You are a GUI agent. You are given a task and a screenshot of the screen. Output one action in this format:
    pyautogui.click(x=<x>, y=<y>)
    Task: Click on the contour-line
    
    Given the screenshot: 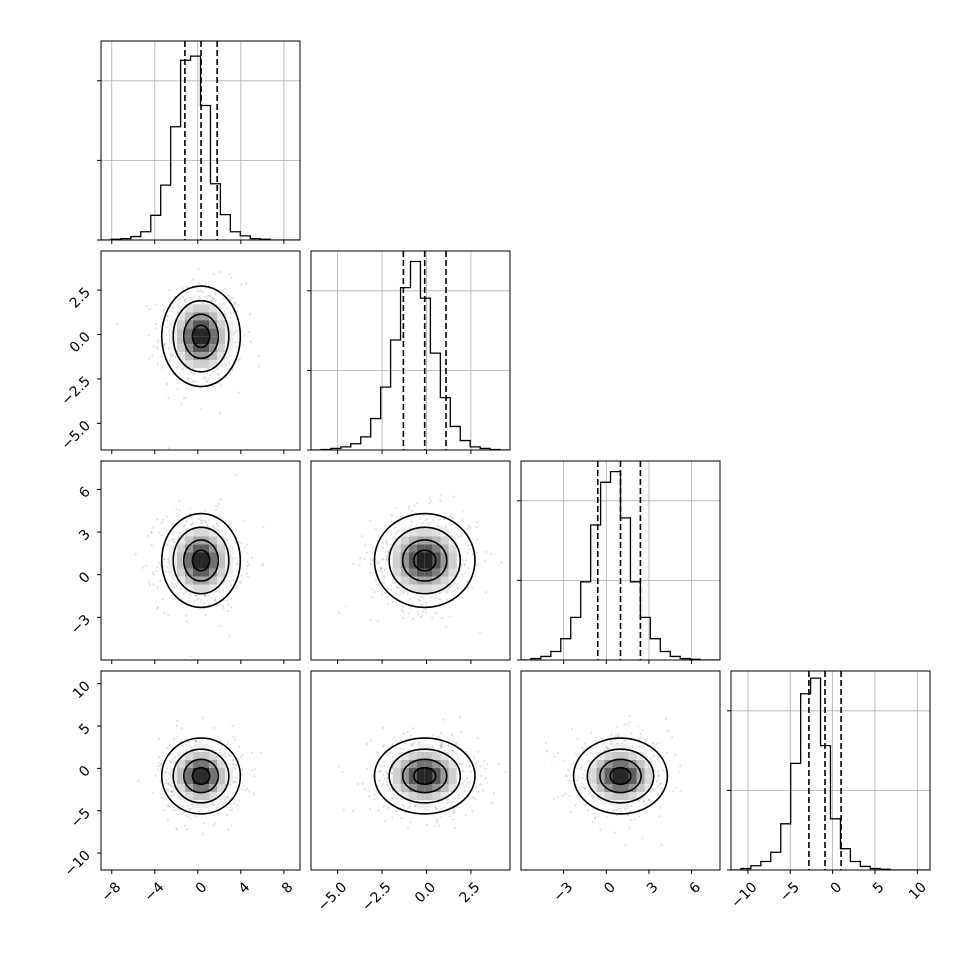 What is the action you would take?
    pyautogui.click(x=424, y=560)
    